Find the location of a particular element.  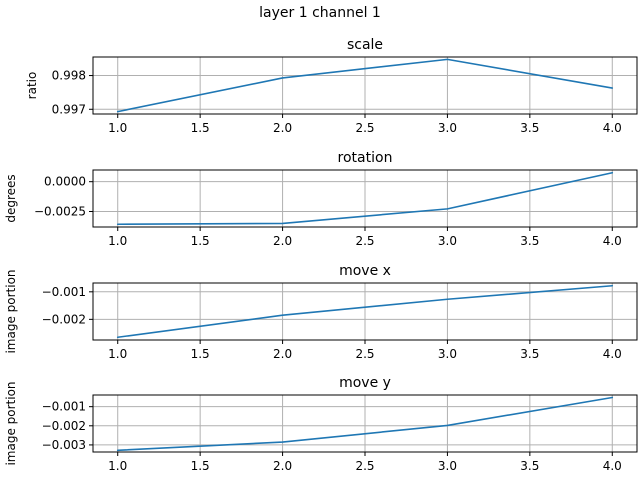

move-y-title: move y is located at coordinates (365, 383).